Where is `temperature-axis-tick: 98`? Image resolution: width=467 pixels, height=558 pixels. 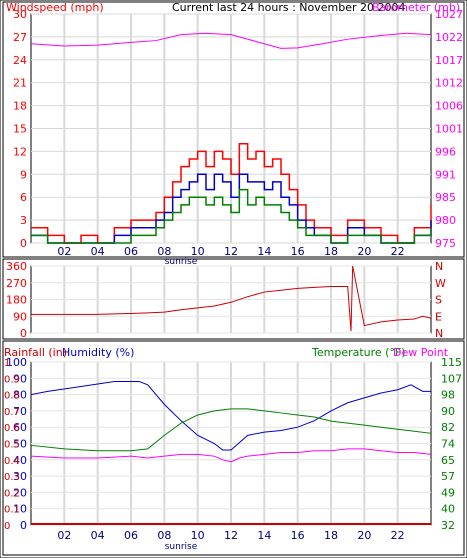
temperature-axis-tick: 98 is located at coordinates (448, 395).